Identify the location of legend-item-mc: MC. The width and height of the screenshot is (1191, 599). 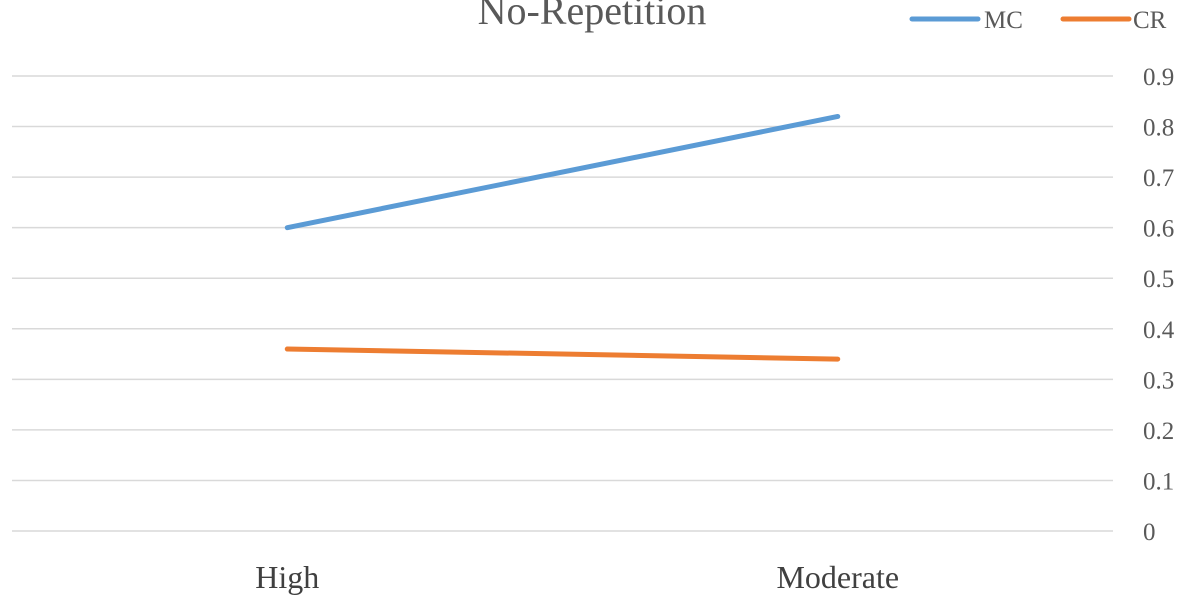
(966, 20).